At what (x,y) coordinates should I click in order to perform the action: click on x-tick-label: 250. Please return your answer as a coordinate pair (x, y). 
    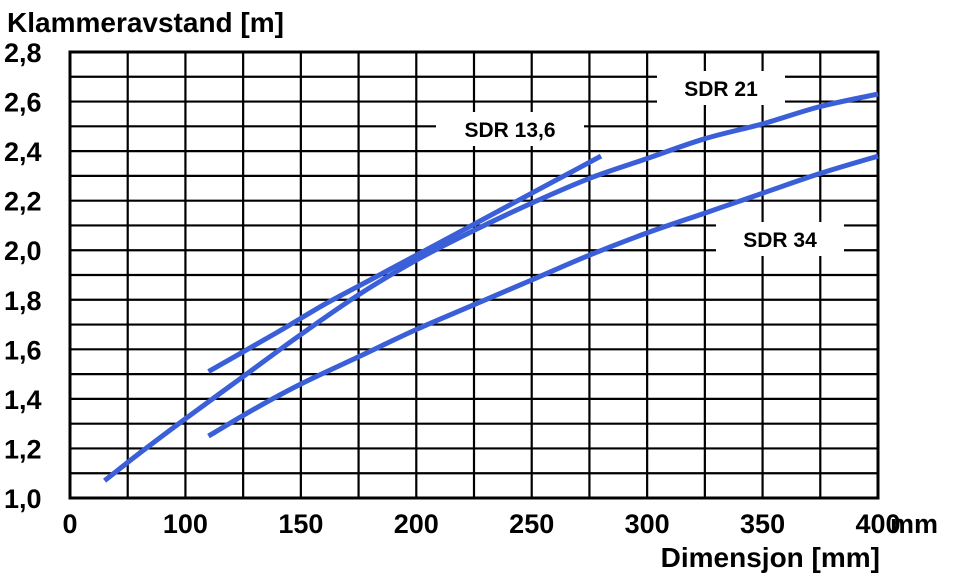
    Looking at the image, I should click on (531, 524).